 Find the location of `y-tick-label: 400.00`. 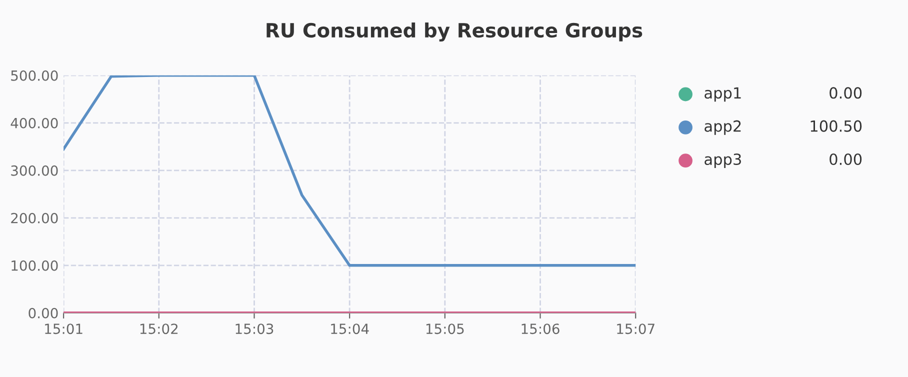

y-tick-label: 400.00 is located at coordinates (34, 123).